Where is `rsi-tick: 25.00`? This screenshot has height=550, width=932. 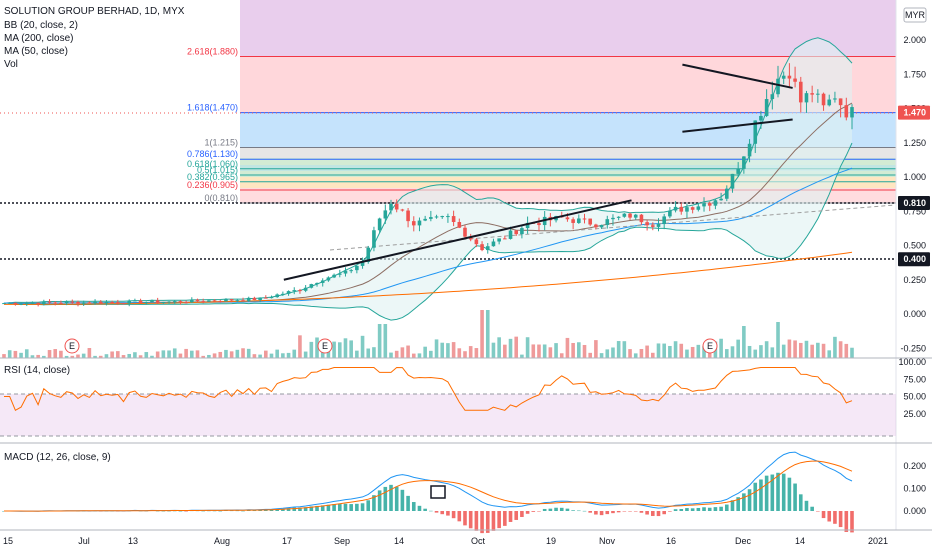
rsi-tick: 25.00 is located at coordinates (914, 414).